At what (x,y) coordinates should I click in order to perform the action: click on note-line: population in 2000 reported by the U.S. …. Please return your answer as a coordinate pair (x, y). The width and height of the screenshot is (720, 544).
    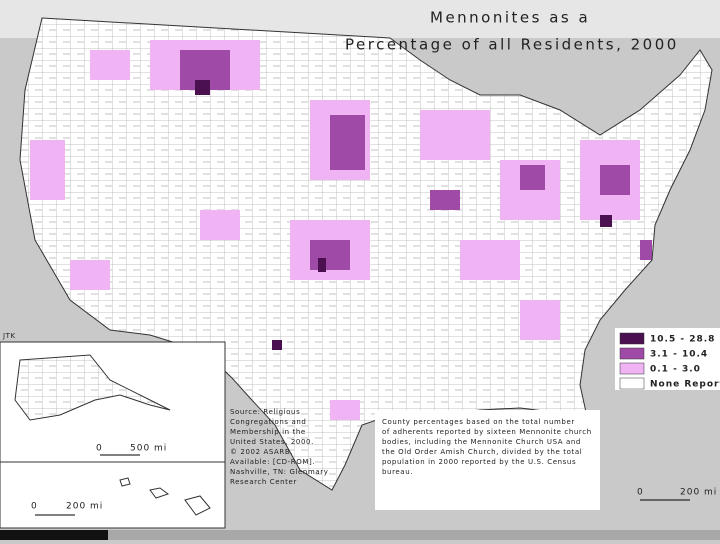
    Looking at the image, I should click on (479, 462).